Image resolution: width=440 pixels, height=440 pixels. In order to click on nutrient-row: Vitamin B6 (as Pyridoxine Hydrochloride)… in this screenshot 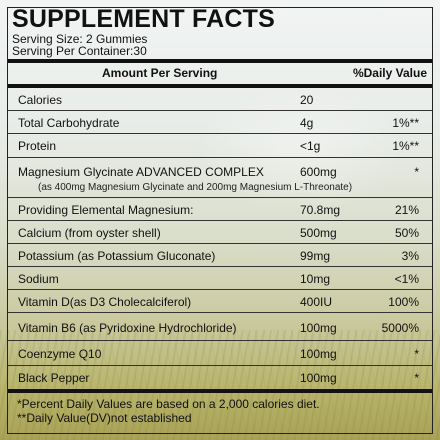, I will do `click(220, 327)`.